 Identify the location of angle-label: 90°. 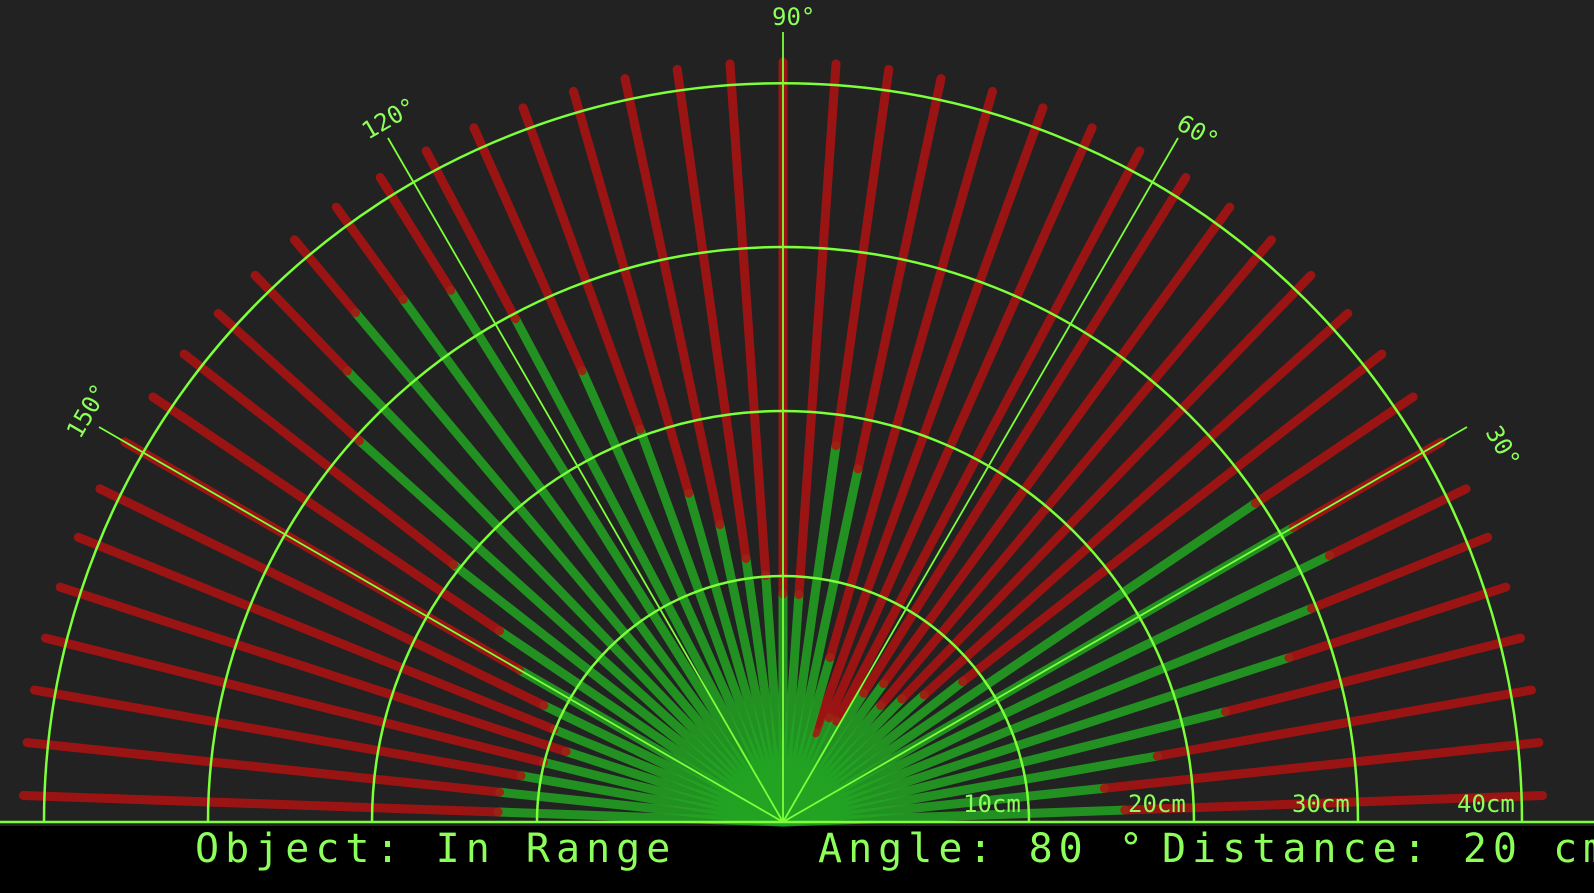
(793, 17).